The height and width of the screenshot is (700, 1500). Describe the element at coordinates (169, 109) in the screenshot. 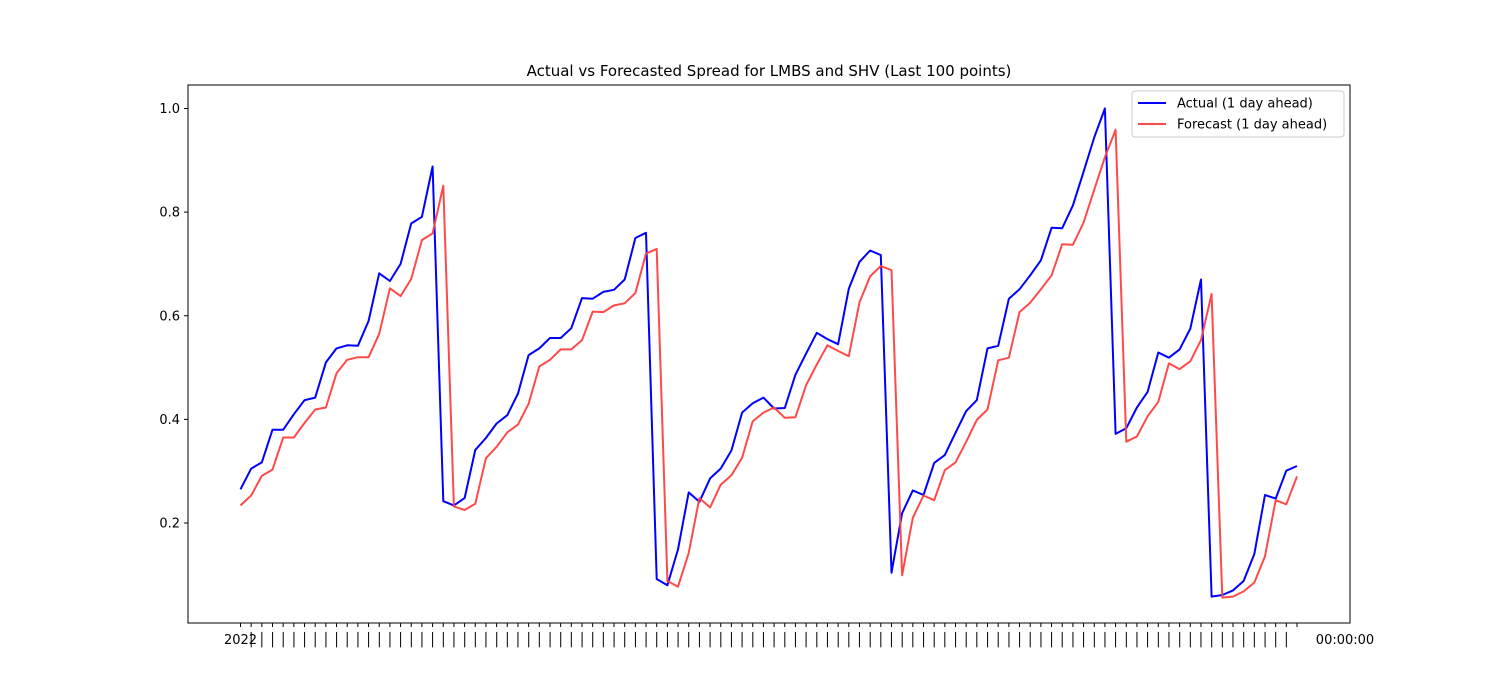

I see `y-tick-label: 1.0` at that location.